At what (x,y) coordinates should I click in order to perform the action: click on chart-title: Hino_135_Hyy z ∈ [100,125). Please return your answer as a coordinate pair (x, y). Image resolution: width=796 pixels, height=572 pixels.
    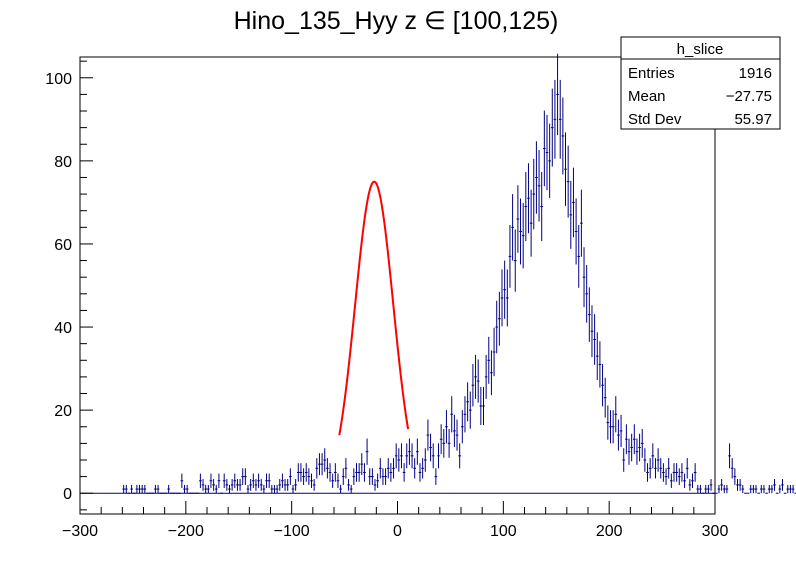
    Looking at the image, I should click on (396, 21).